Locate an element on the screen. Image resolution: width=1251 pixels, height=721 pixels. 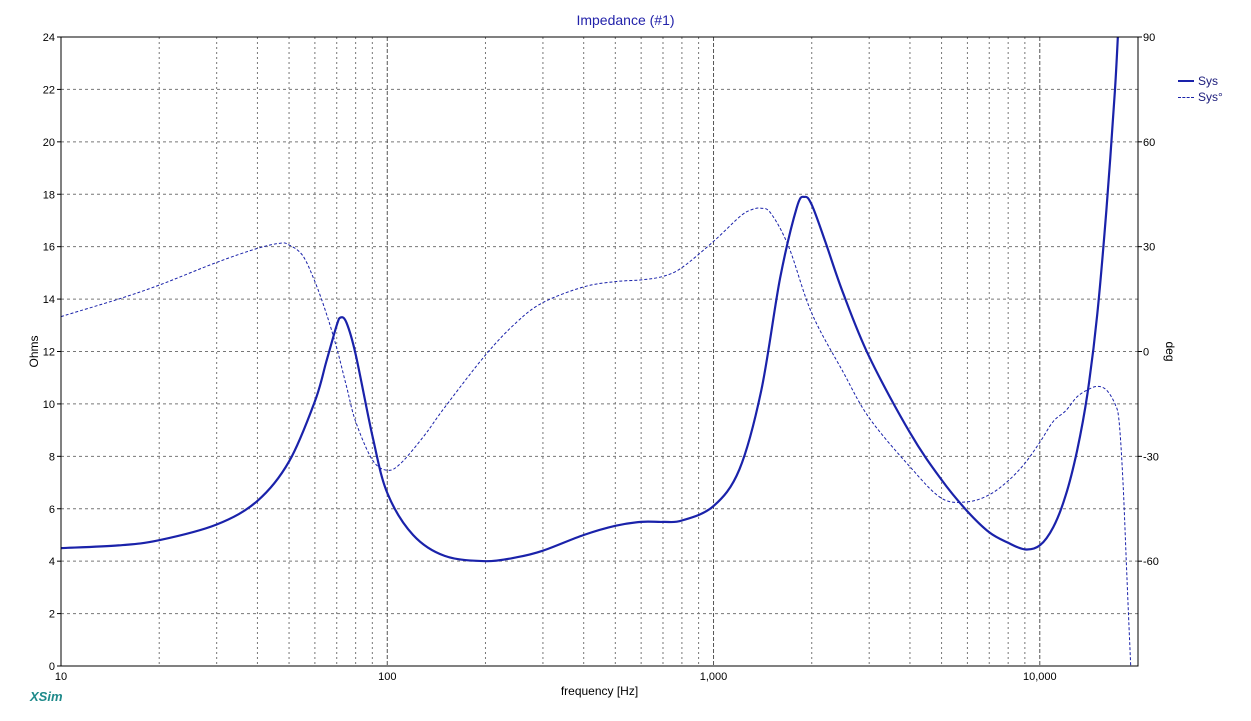
x-axis-label: frequency [Hz] is located at coordinates (599, 691).